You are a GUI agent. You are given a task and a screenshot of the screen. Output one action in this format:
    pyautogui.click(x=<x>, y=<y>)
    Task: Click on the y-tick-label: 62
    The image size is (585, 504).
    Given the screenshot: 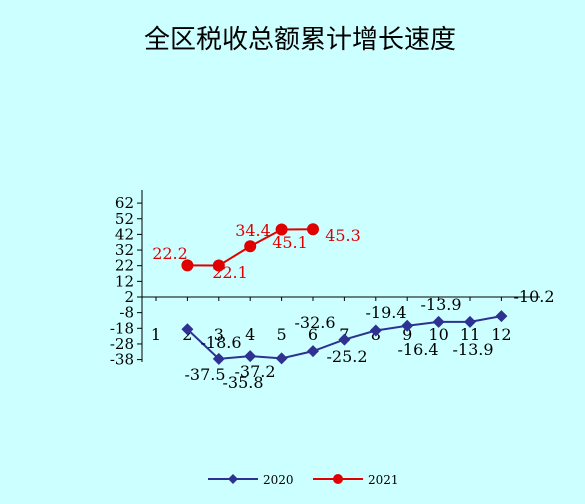 What is the action you would take?
    pyautogui.click(x=124, y=203)
    